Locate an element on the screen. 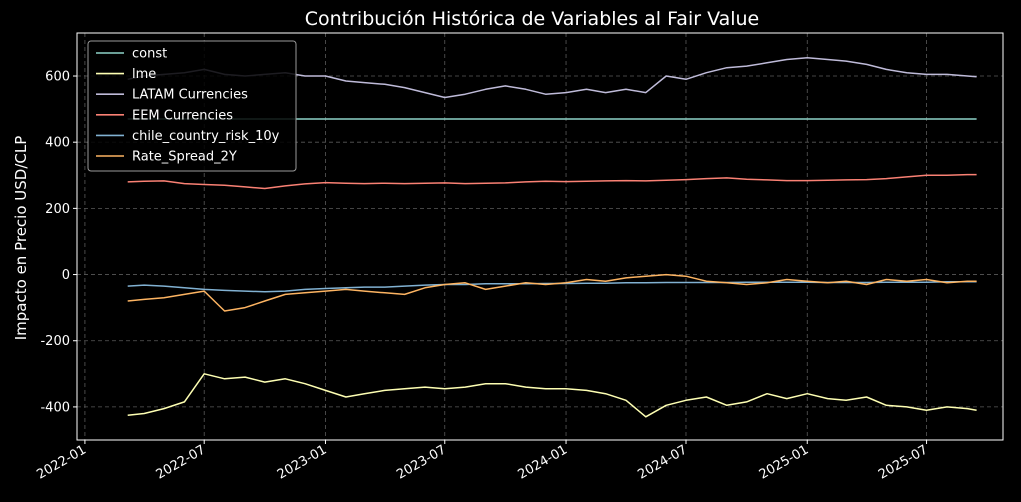 The height and width of the screenshot is (502, 1021). y-tick-label: -200 is located at coordinates (55, 341).